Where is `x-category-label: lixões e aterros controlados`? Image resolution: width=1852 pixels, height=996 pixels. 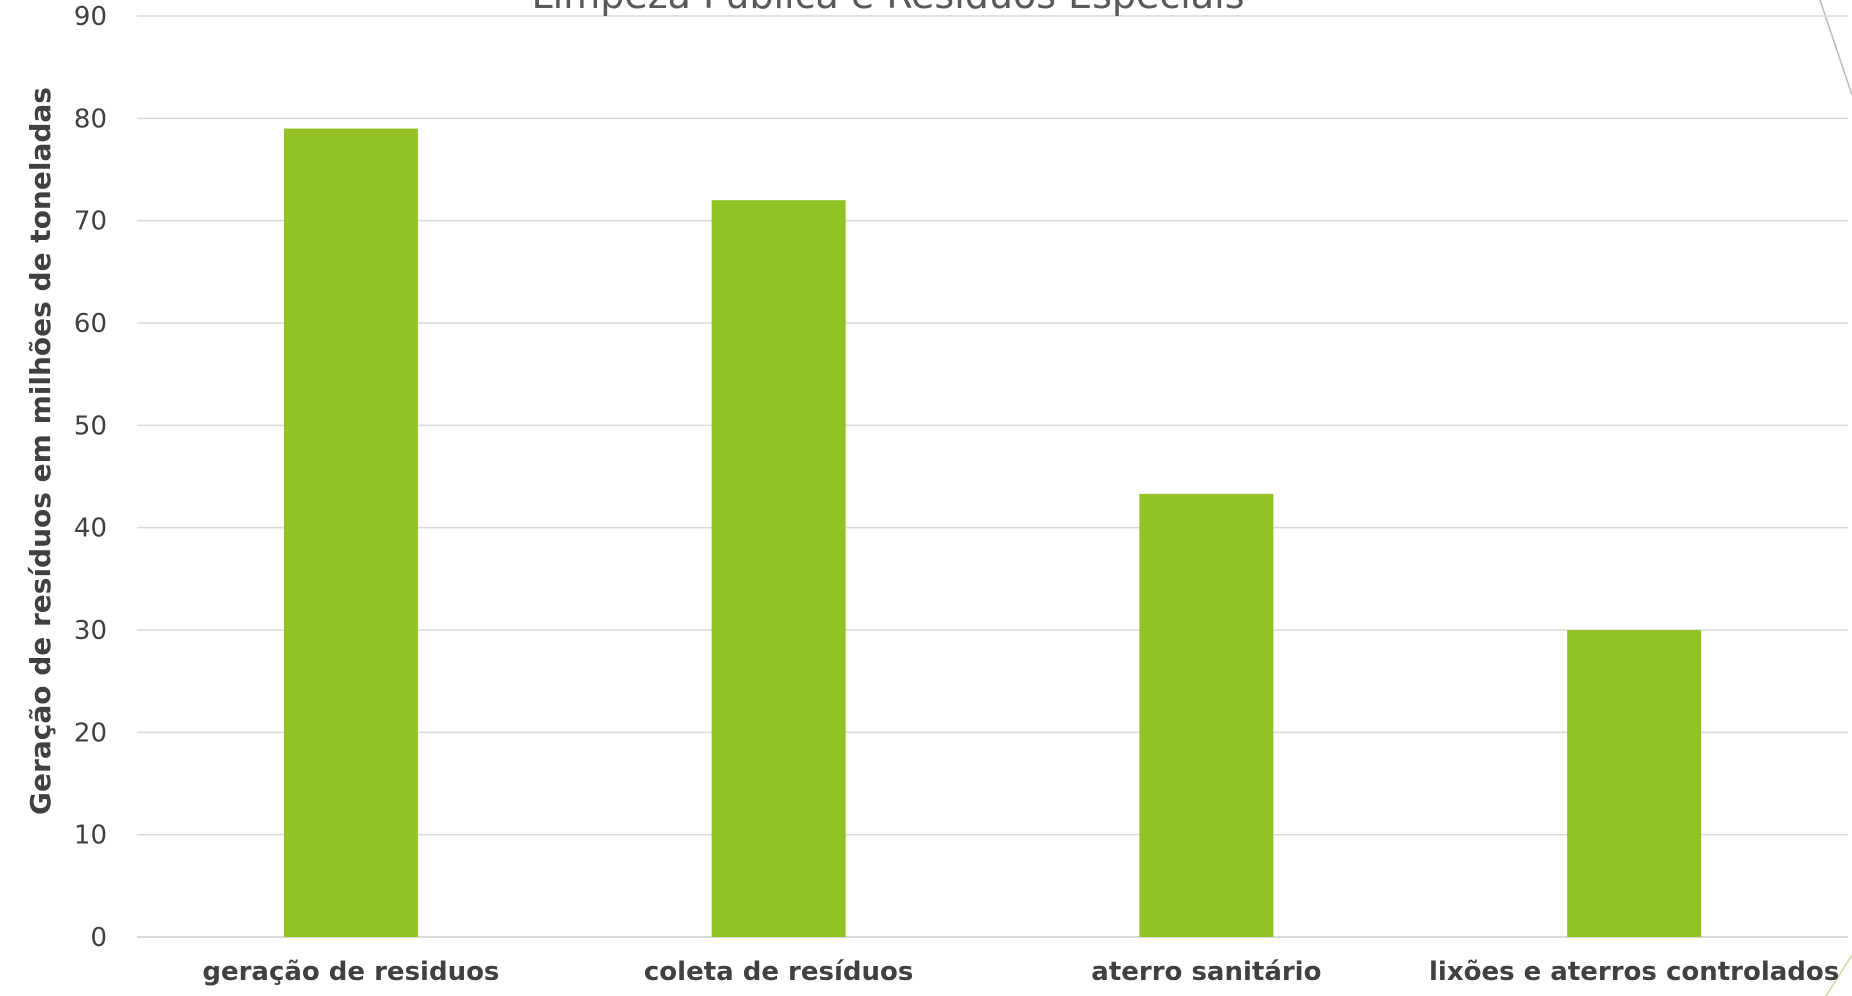 x-category-label: lixões e aterros controlados is located at coordinates (1634, 972).